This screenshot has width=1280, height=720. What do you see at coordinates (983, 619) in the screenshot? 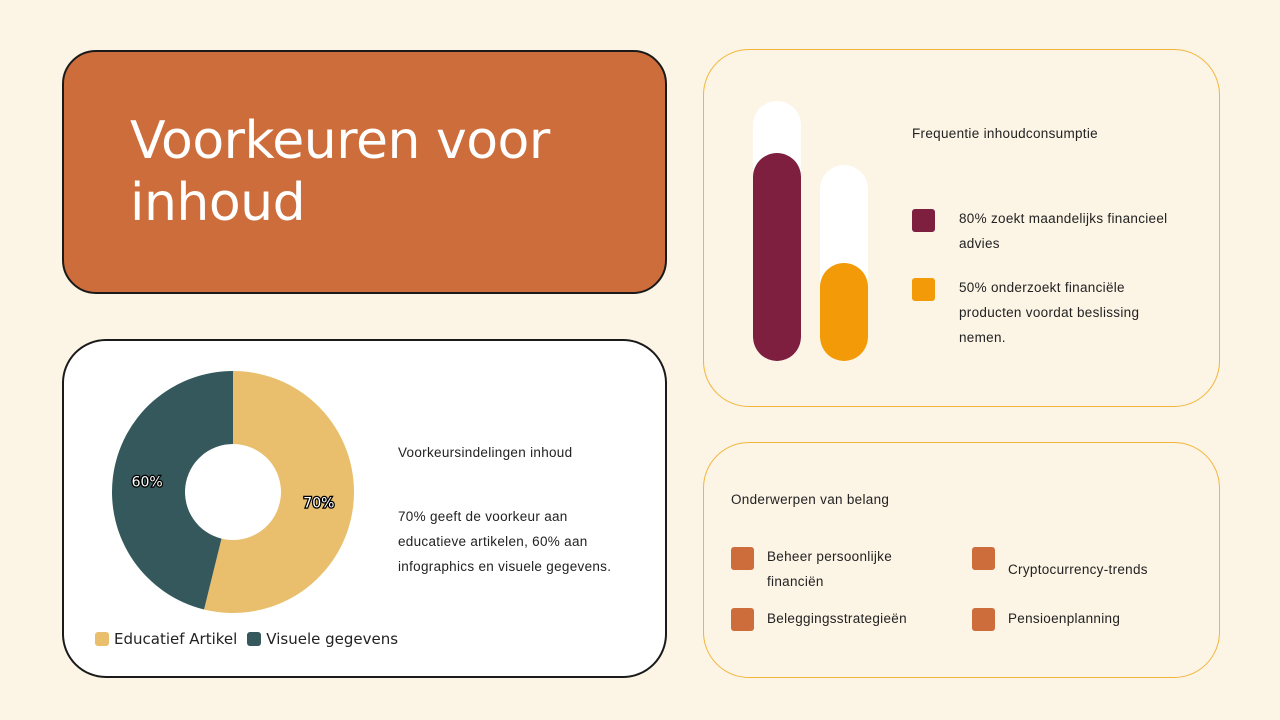
I see `topic-swatch-pension` at bounding box center [983, 619].